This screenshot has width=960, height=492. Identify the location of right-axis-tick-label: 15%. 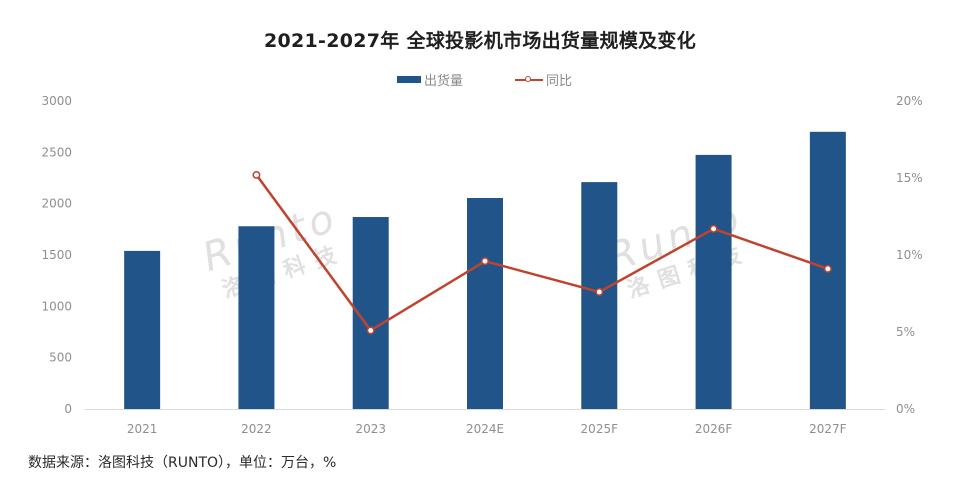
(909, 178).